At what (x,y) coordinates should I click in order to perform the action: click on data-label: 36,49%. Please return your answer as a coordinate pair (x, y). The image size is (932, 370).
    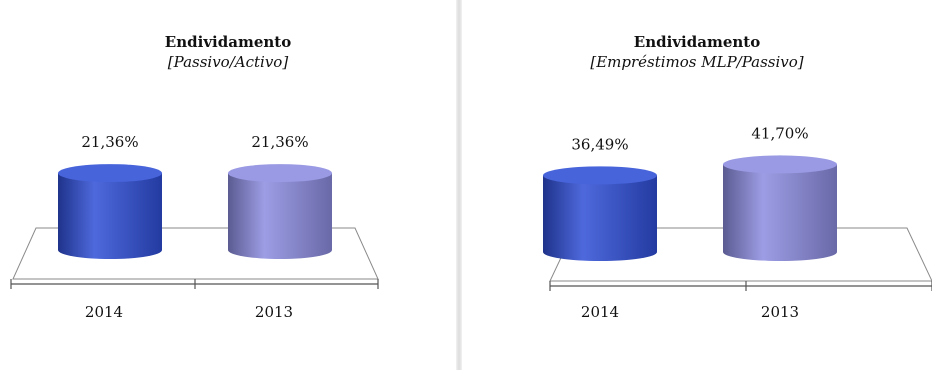
    Looking at the image, I should click on (599, 144).